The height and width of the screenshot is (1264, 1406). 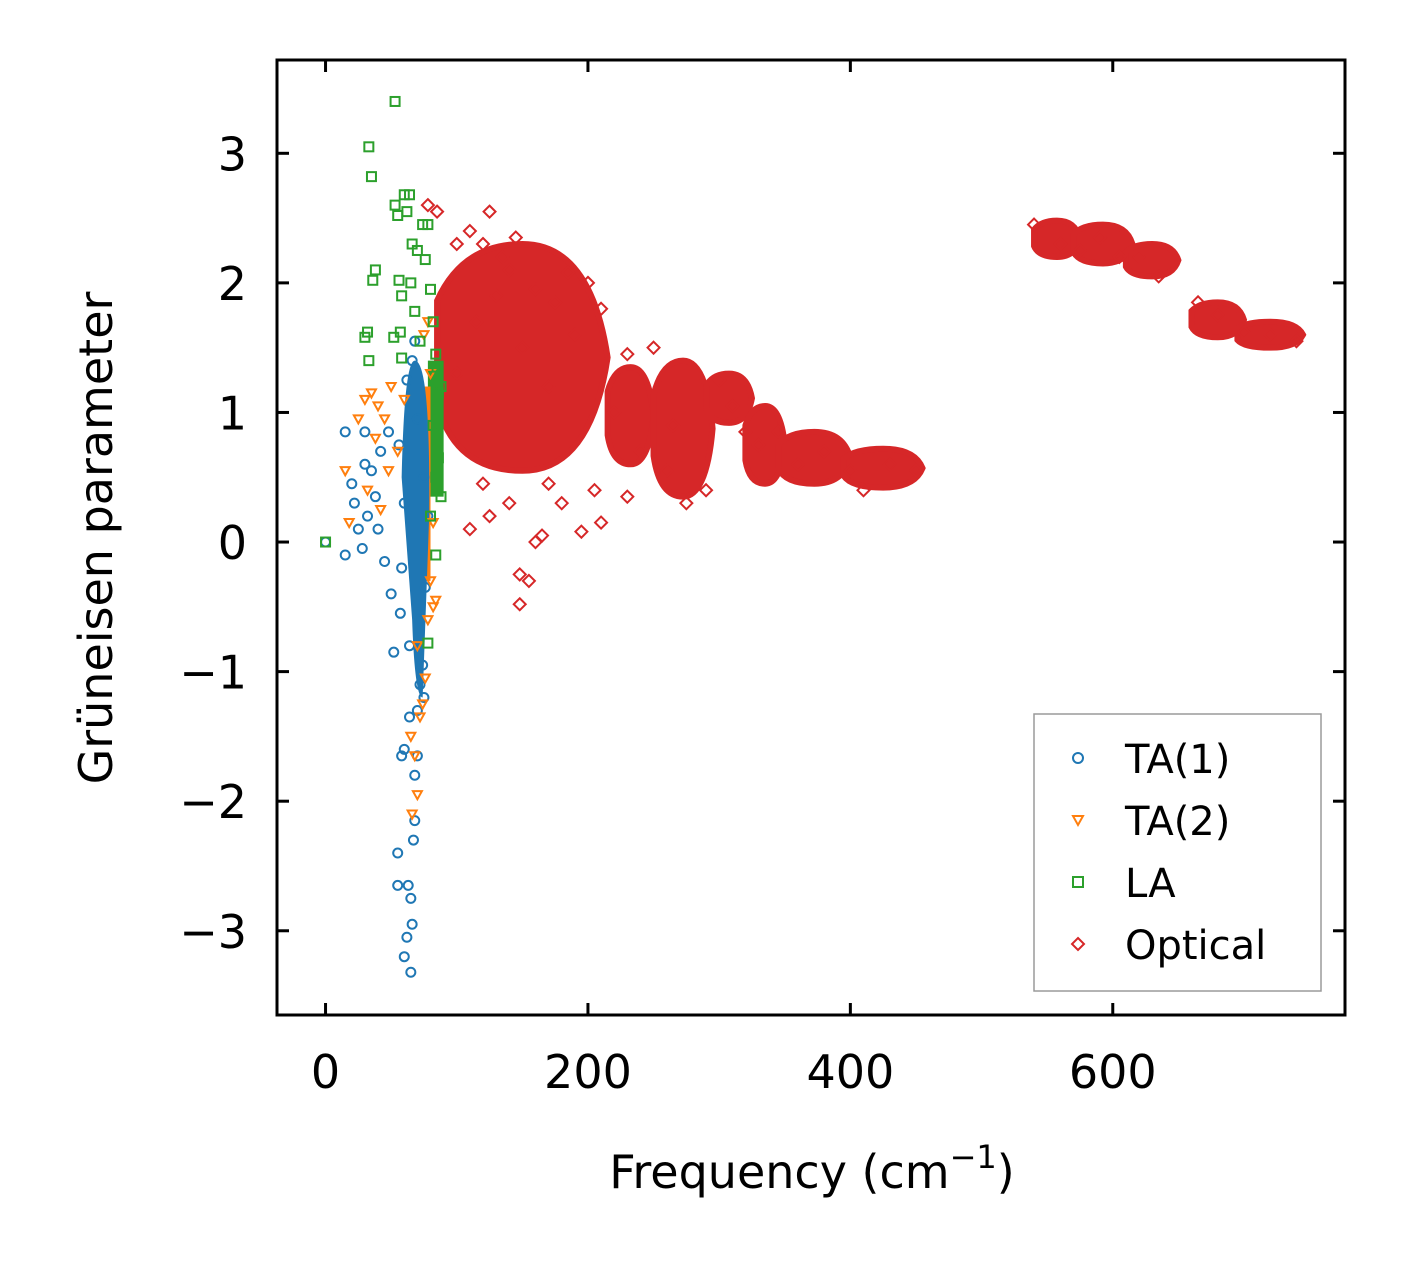 What do you see at coordinates (232, 543) in the screenshot?
I see `y-tick-label: 0` at bounding box center [232, 543].